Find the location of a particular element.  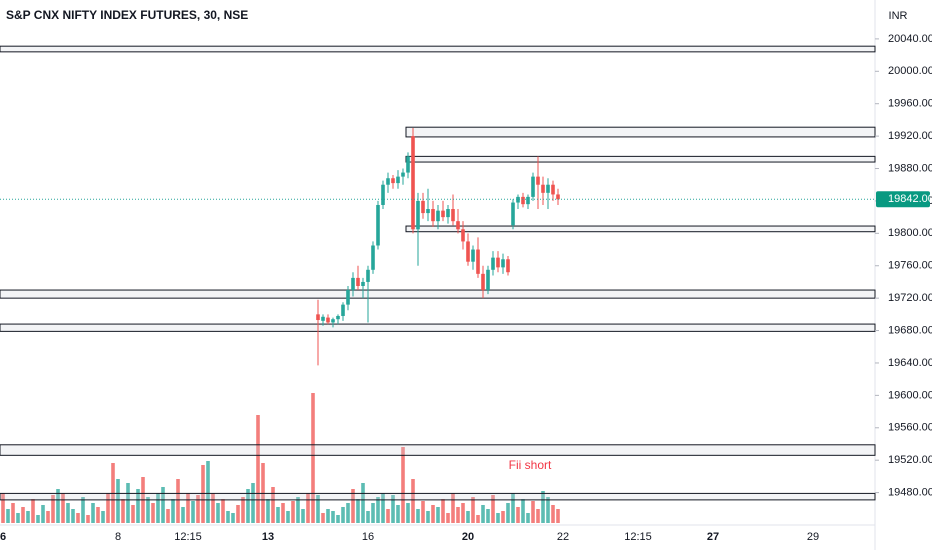

x-tick-label: 20 is located at coordinates (468, 537).